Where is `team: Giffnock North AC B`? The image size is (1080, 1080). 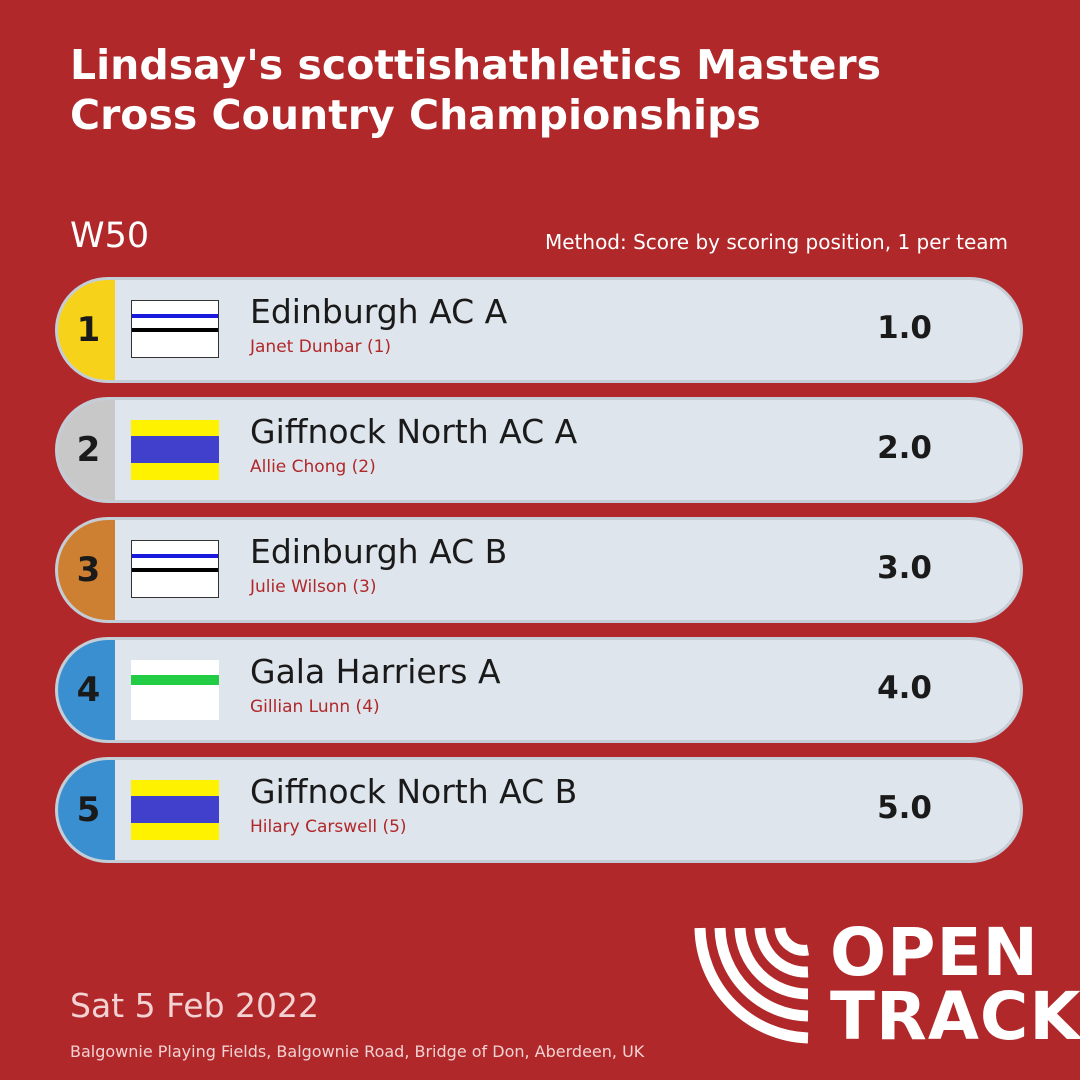
team: Giffnock North AC B is located at coordinates (414, 791).